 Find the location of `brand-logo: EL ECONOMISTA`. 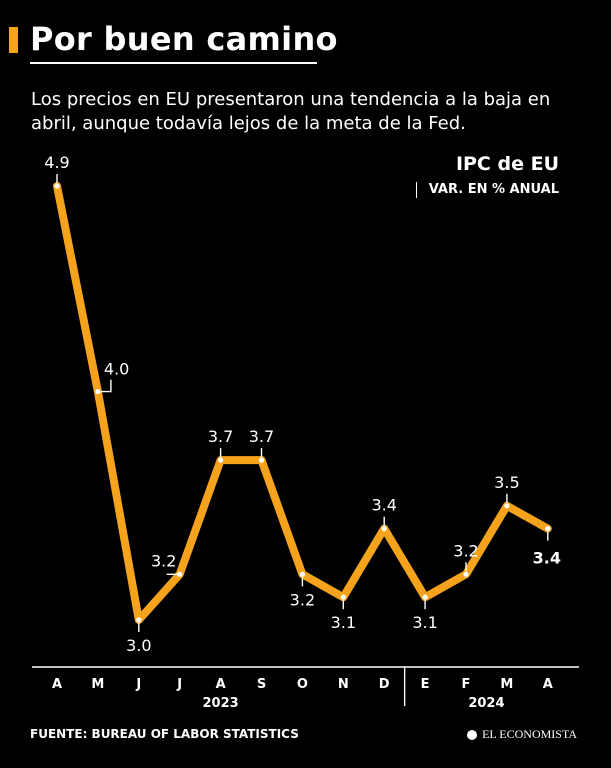

brand-logo: EL ECONOMISTA is located at coordinates (522, 734).